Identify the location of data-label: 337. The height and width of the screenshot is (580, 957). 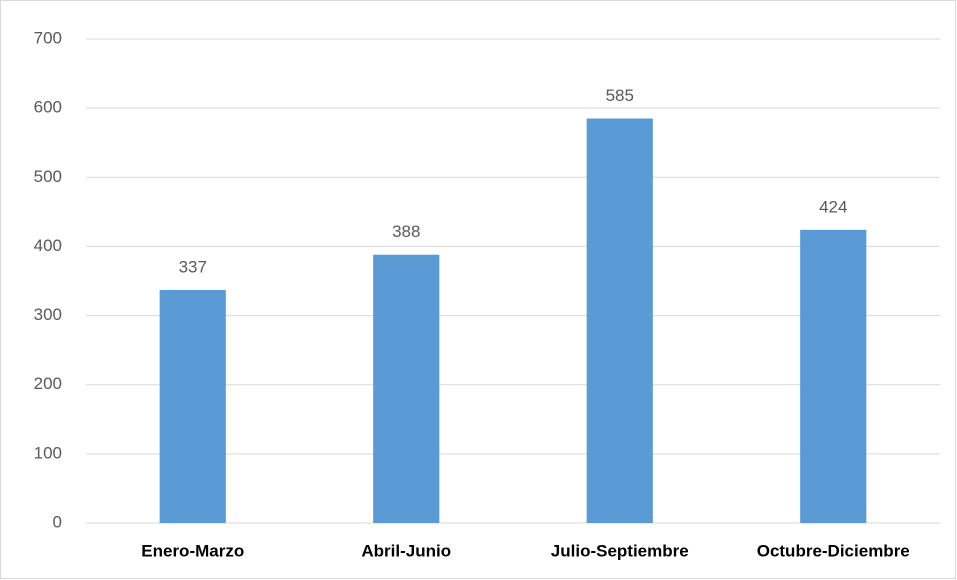
(193, 266).